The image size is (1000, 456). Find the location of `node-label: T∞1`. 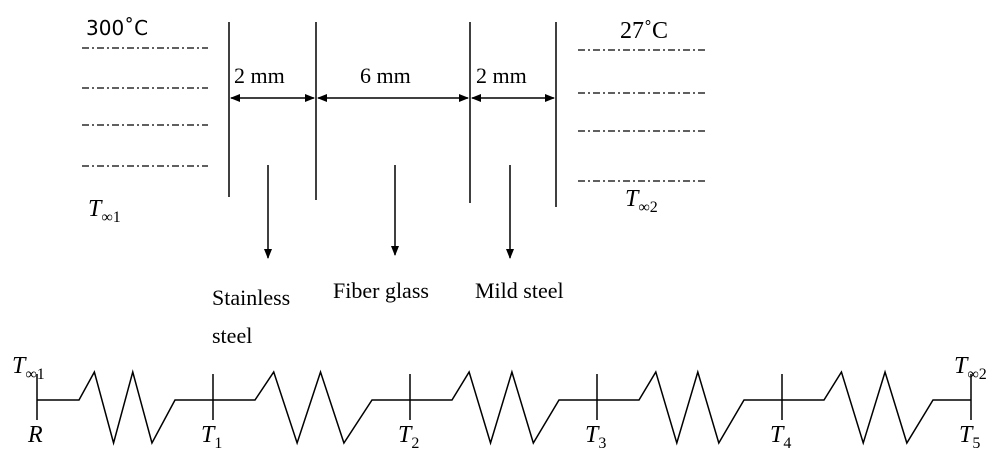

node-label: T∞1 is located at coordinates (28, 368).